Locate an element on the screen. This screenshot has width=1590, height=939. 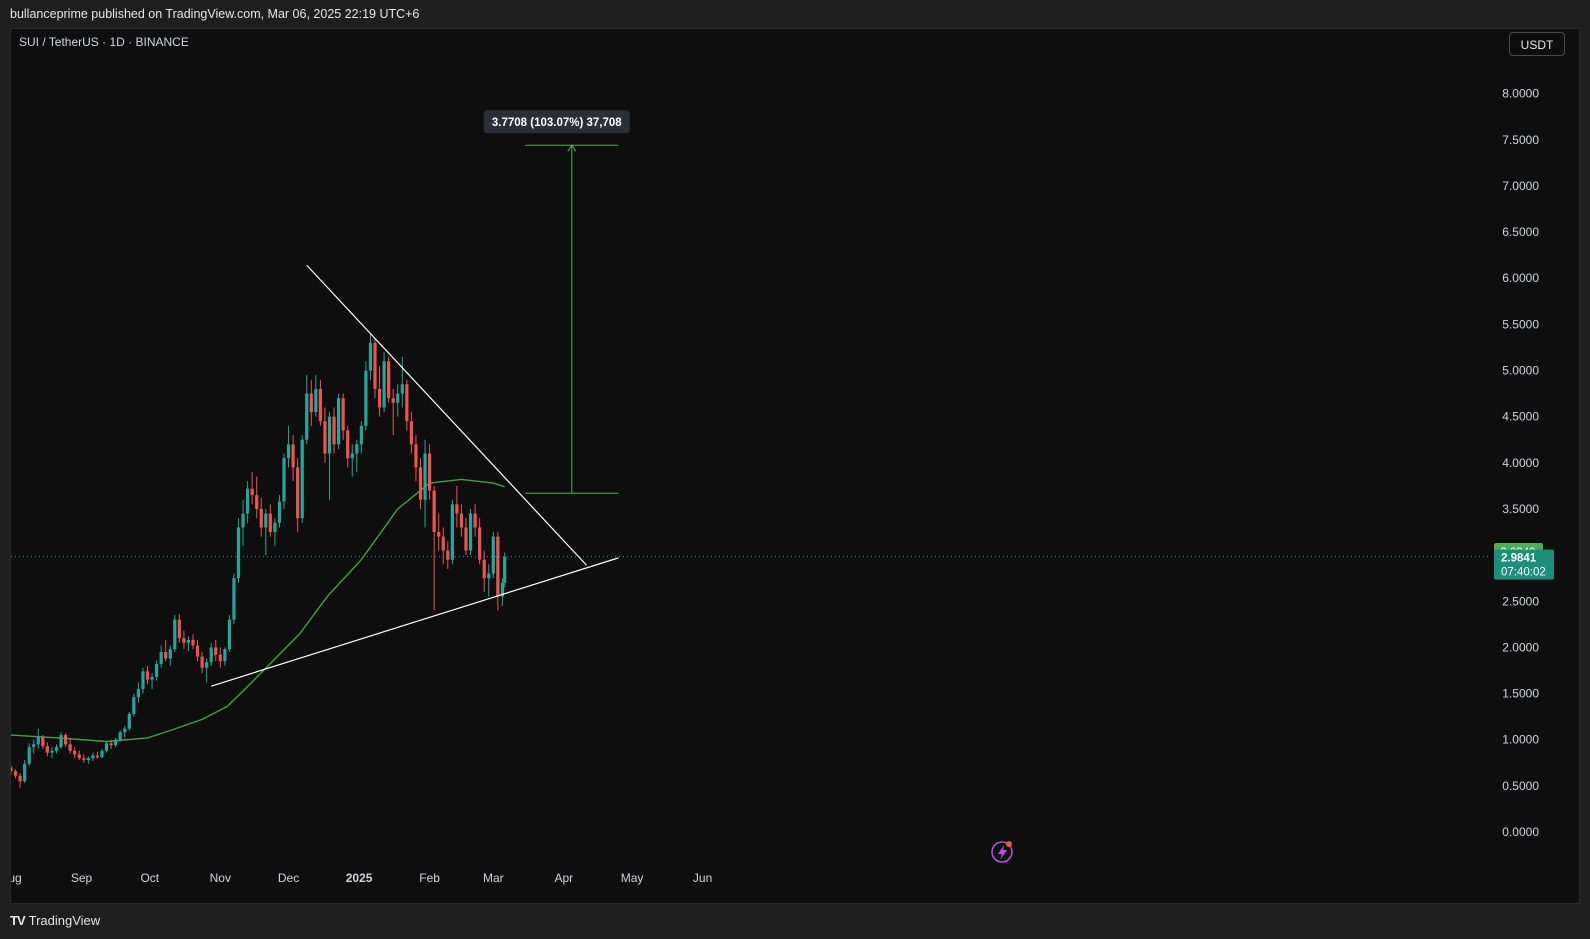
ma-line is located at coordinates (258, 610).